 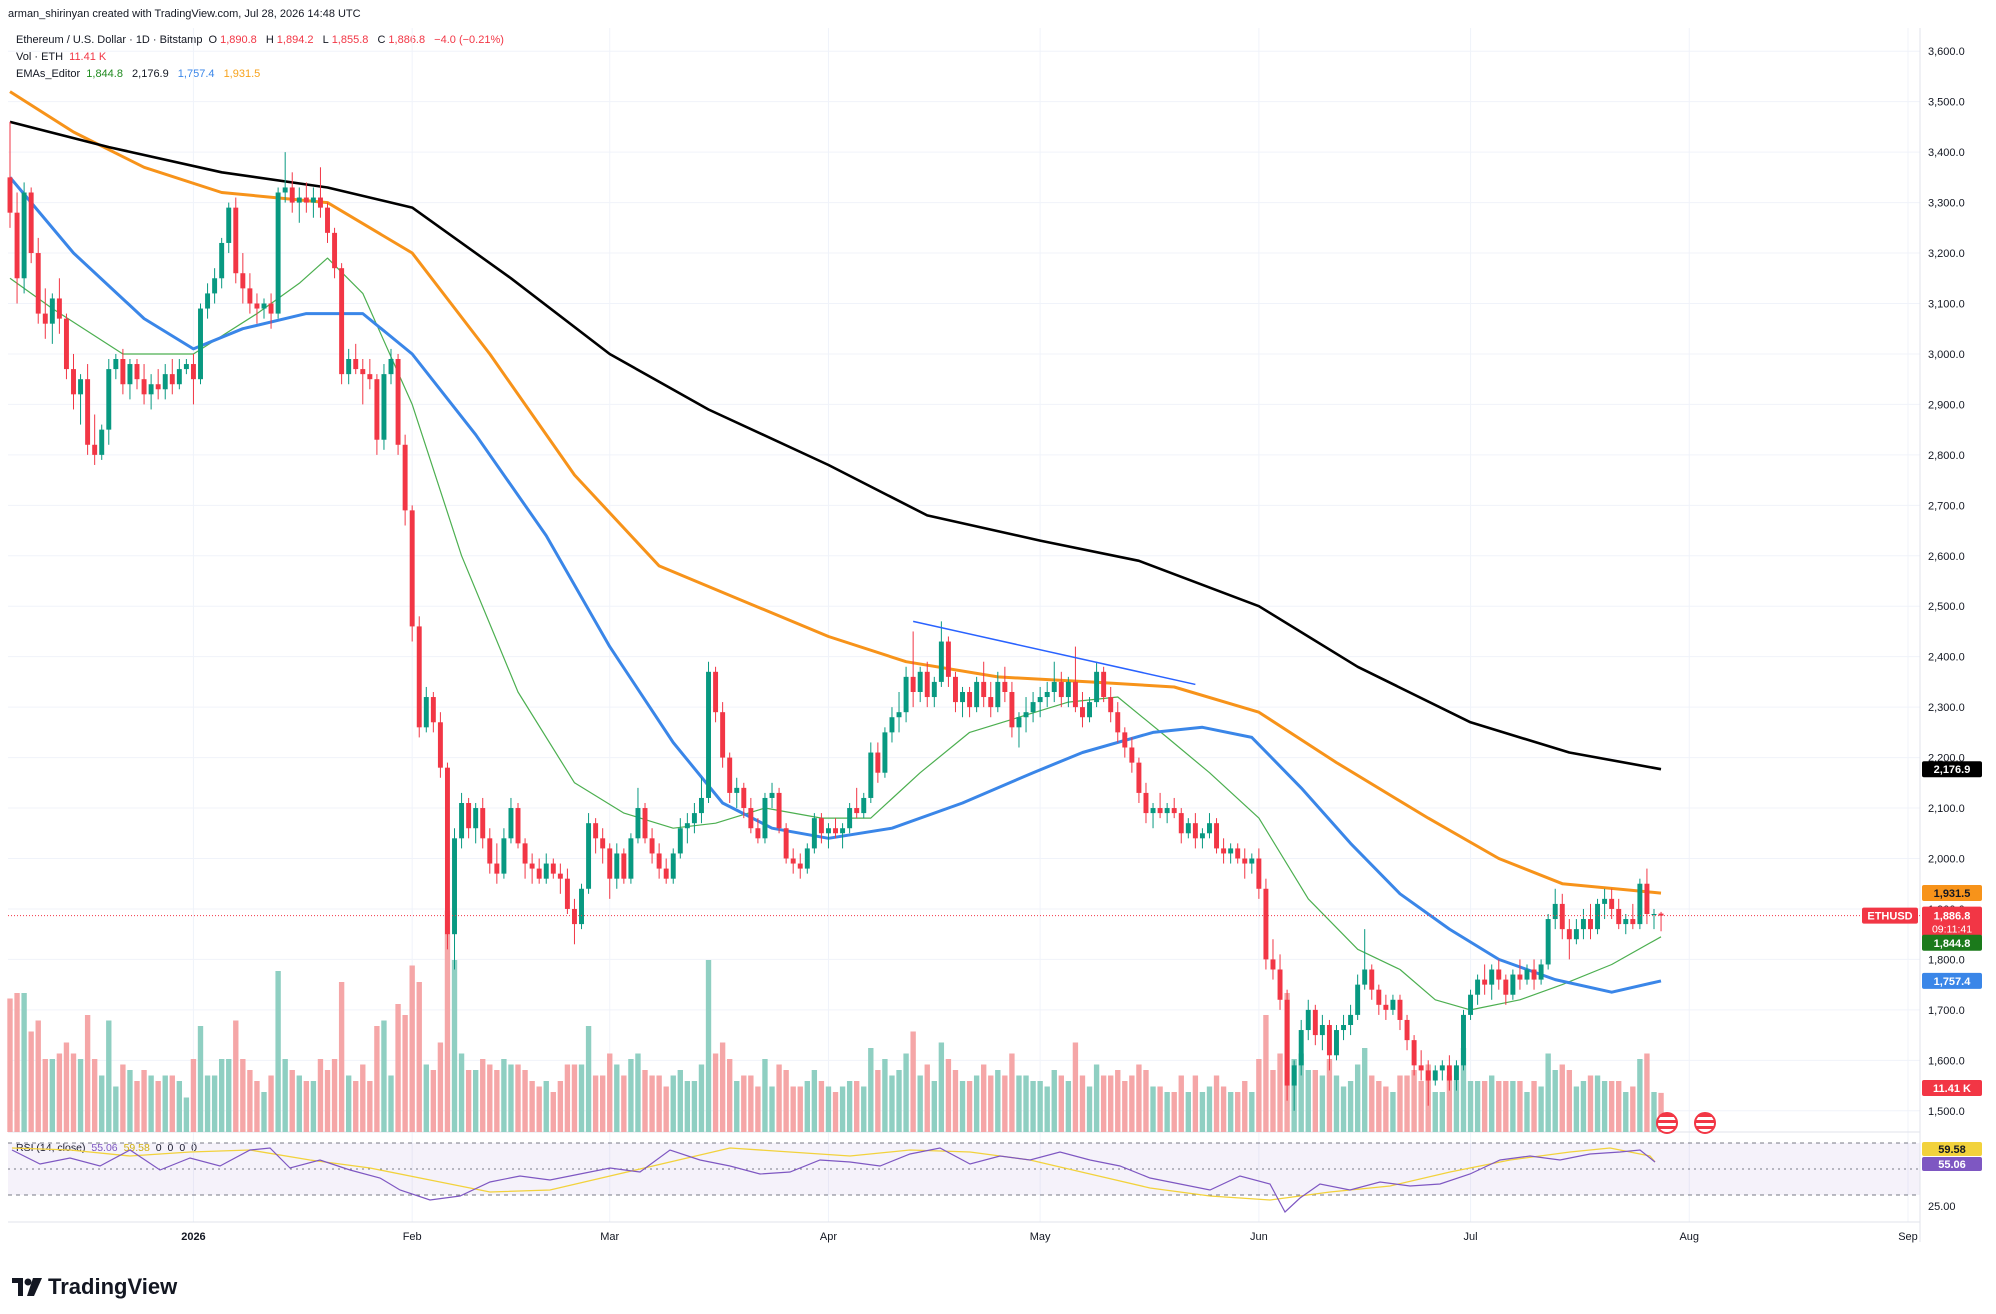 I want to click on price-tick-label: 2,700.0, so click(x=1946, y=506).